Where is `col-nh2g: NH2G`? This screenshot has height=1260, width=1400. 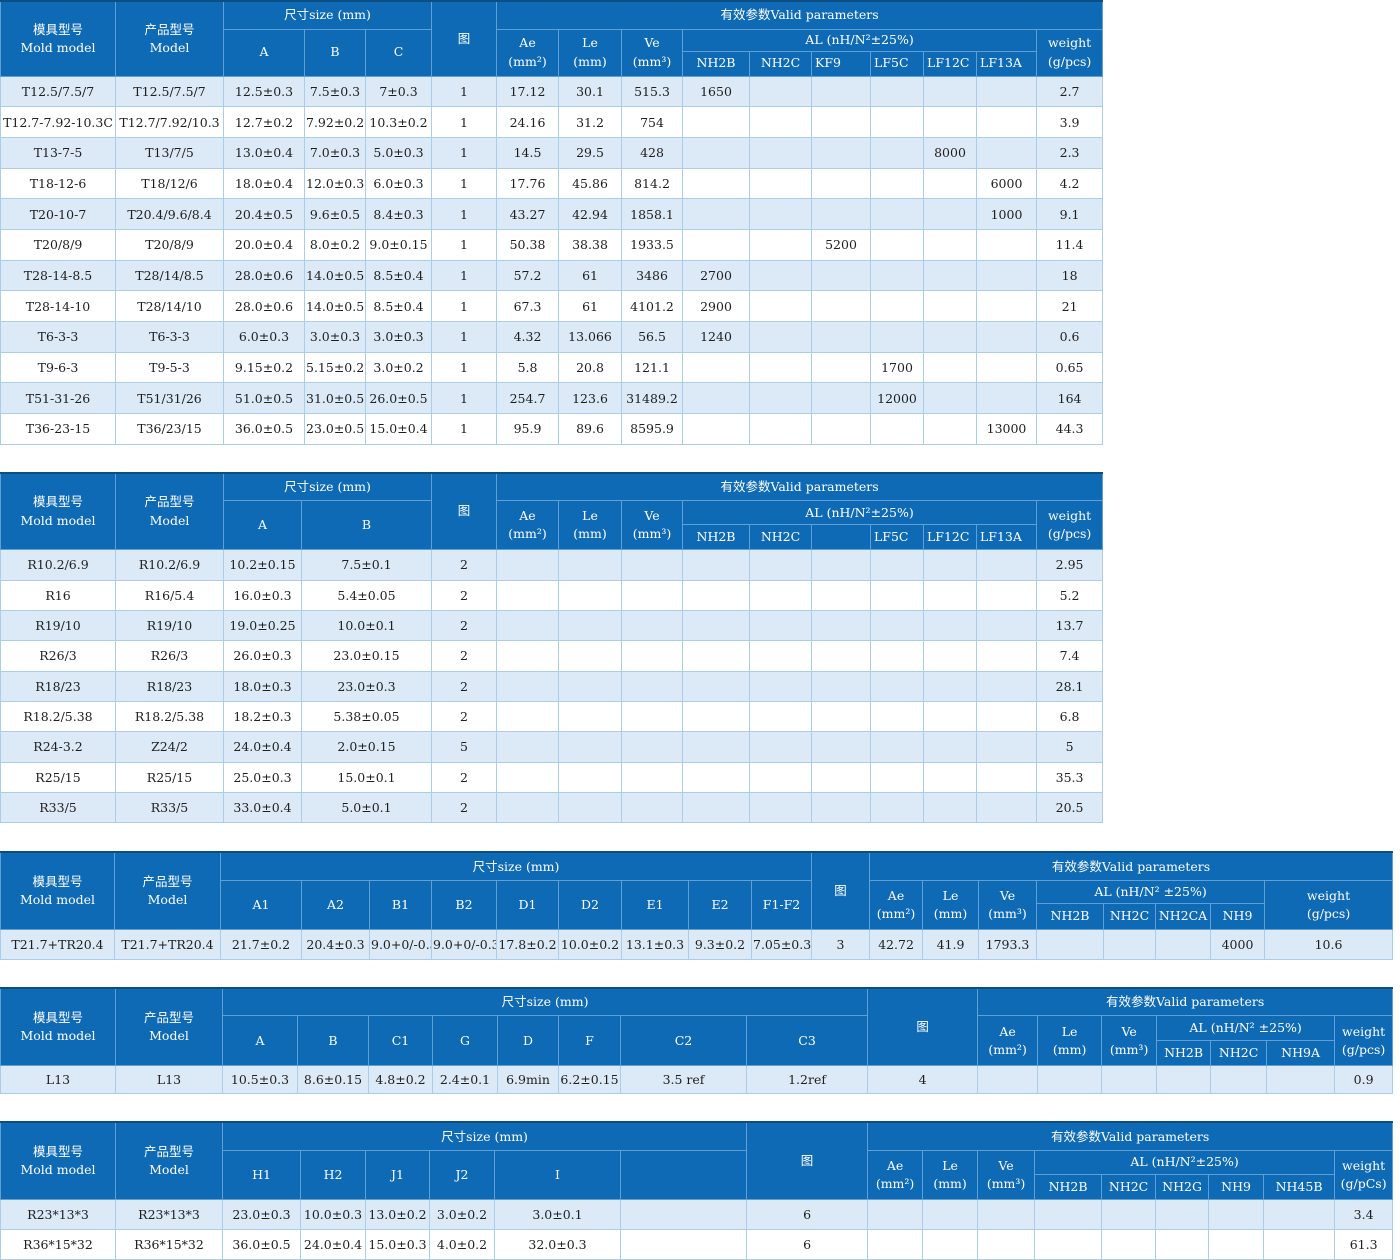
col-nh2g: NH2G is located at coordinates (1182, 1186).